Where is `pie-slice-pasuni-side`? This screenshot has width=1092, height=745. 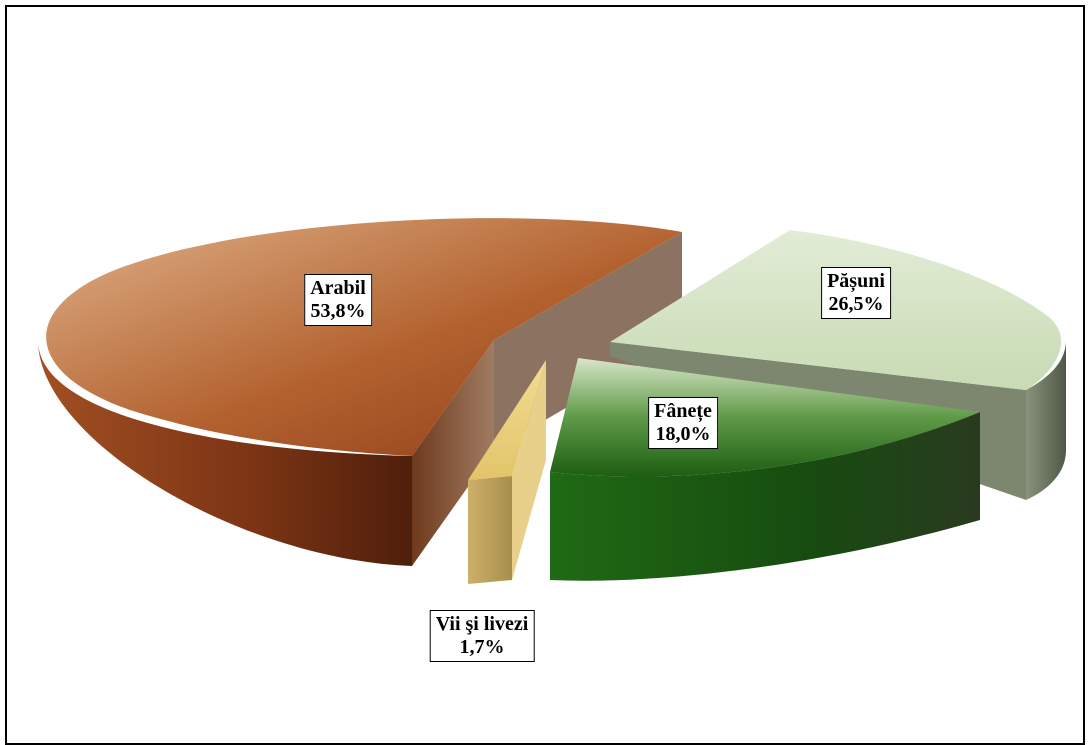 pie-slice-pasuni-side is located at coordinates (1046, 420).